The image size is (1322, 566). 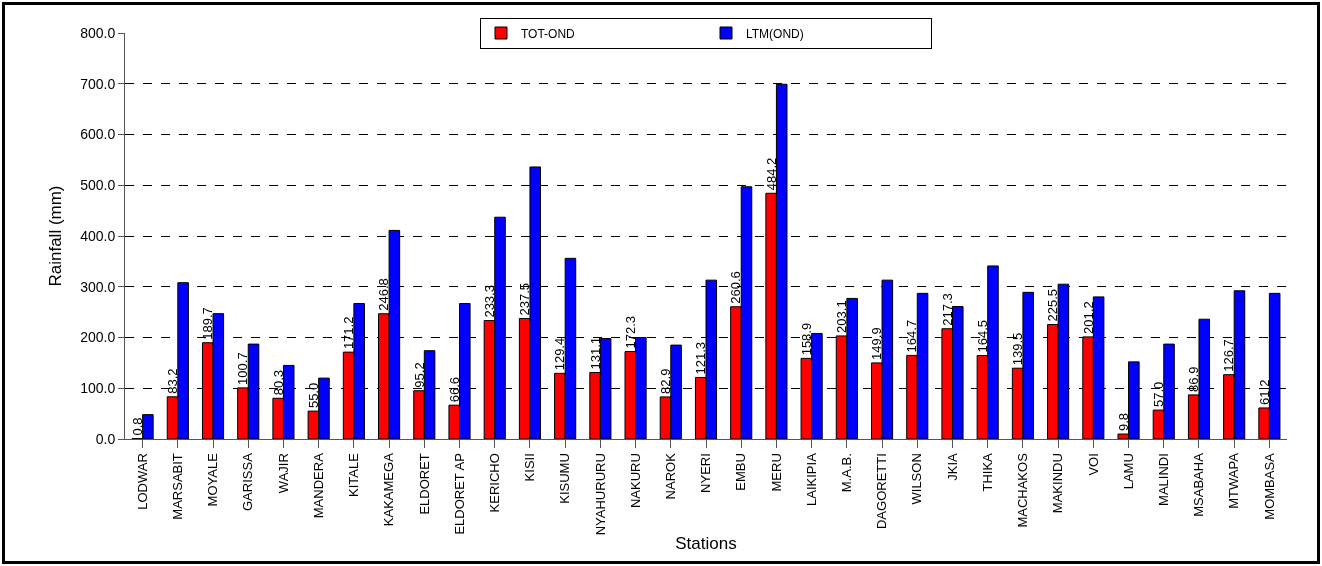 I want to click on data-label: 129.4, so click(x=560, y=354).